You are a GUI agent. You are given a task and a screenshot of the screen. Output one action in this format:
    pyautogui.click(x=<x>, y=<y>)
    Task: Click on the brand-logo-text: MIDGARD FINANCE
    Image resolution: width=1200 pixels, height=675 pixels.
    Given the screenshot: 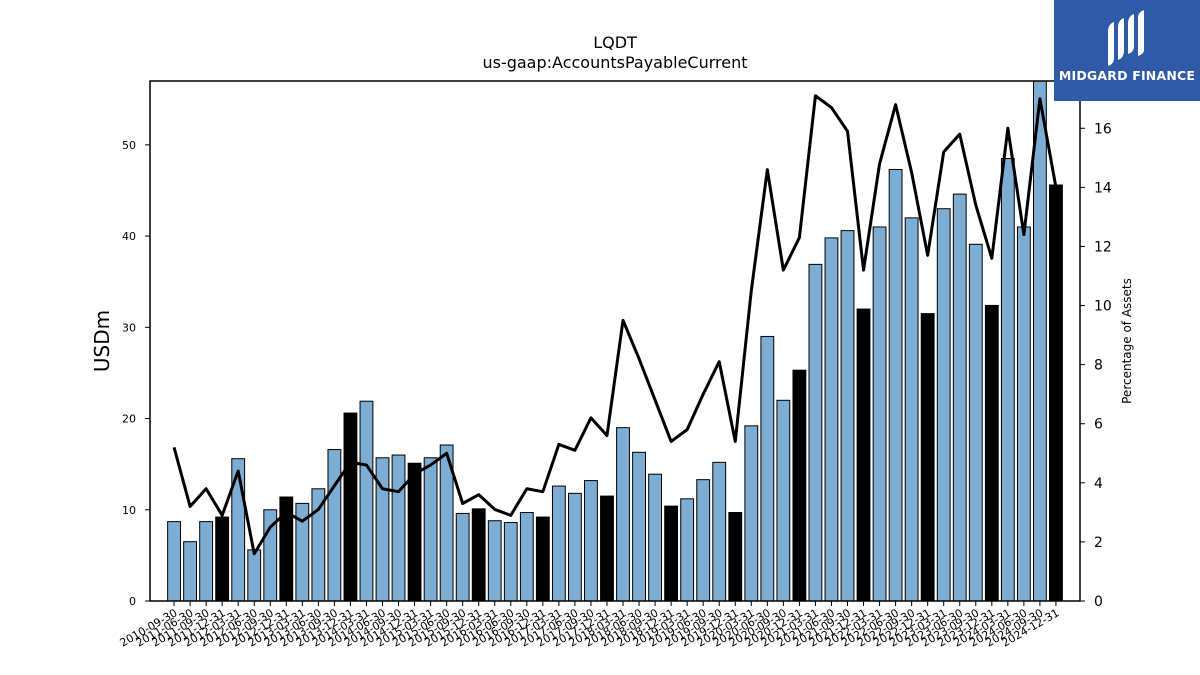 What is the action you would take?
    pyautogui.click(x=1127, y=75)
    